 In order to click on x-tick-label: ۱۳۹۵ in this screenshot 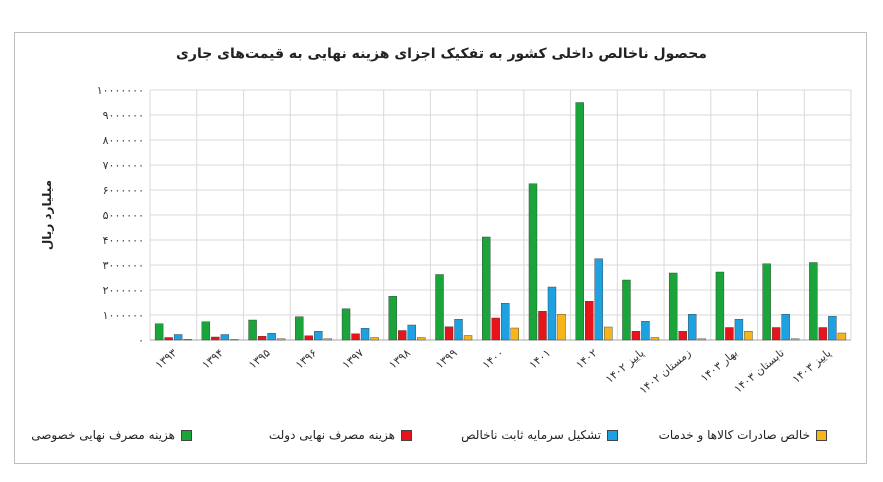, I will do `click(259, 358)`.